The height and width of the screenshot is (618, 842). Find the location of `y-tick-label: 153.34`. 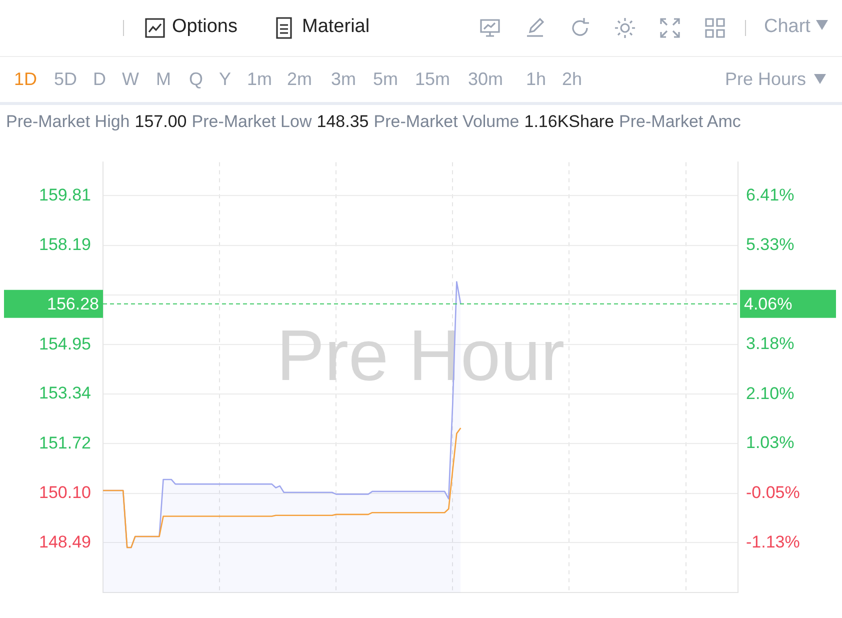

y-tick-label: 153.34 is located at coordinates (65, 393).